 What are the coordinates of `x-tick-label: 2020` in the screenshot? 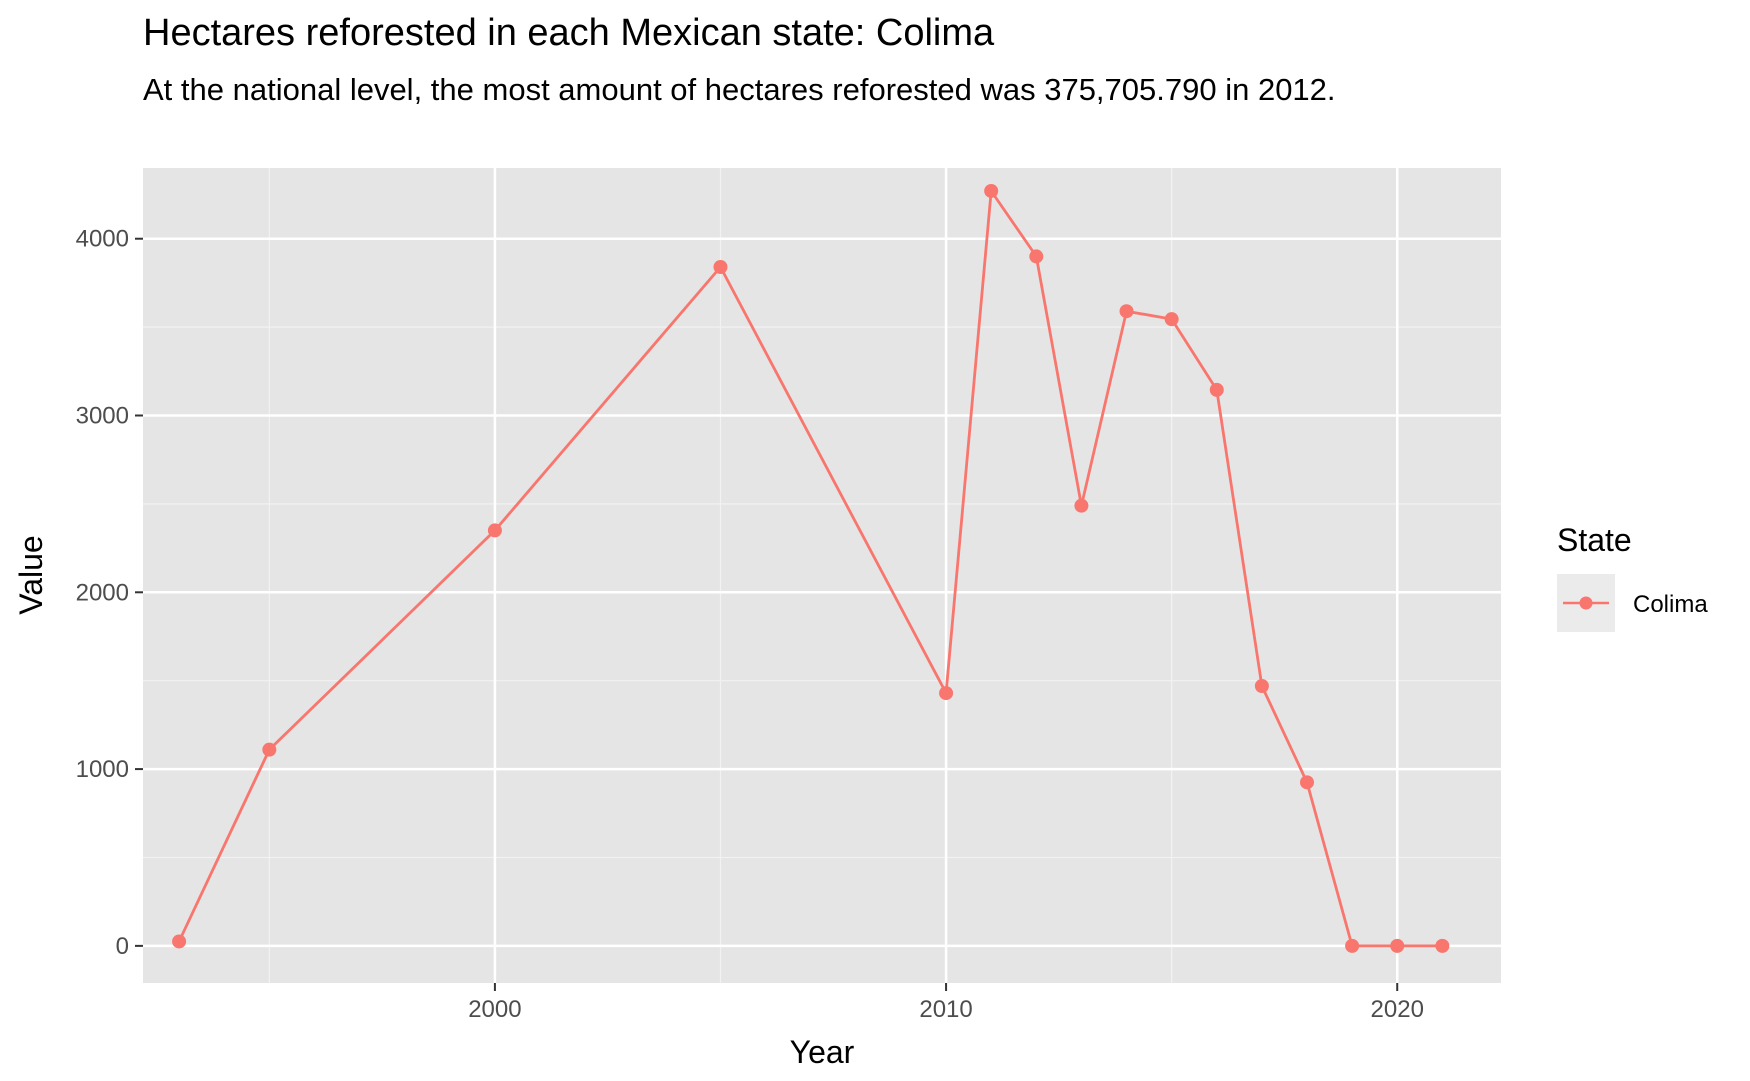 It's located at (1397, 1009).